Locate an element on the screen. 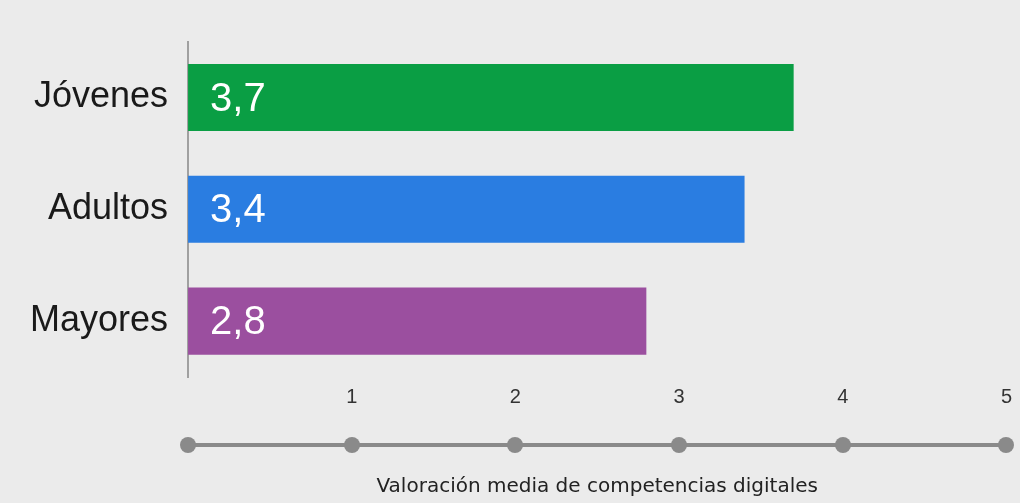  x-axis-title: Valoración media de competencias digitales is located at coordinates (597, 485).